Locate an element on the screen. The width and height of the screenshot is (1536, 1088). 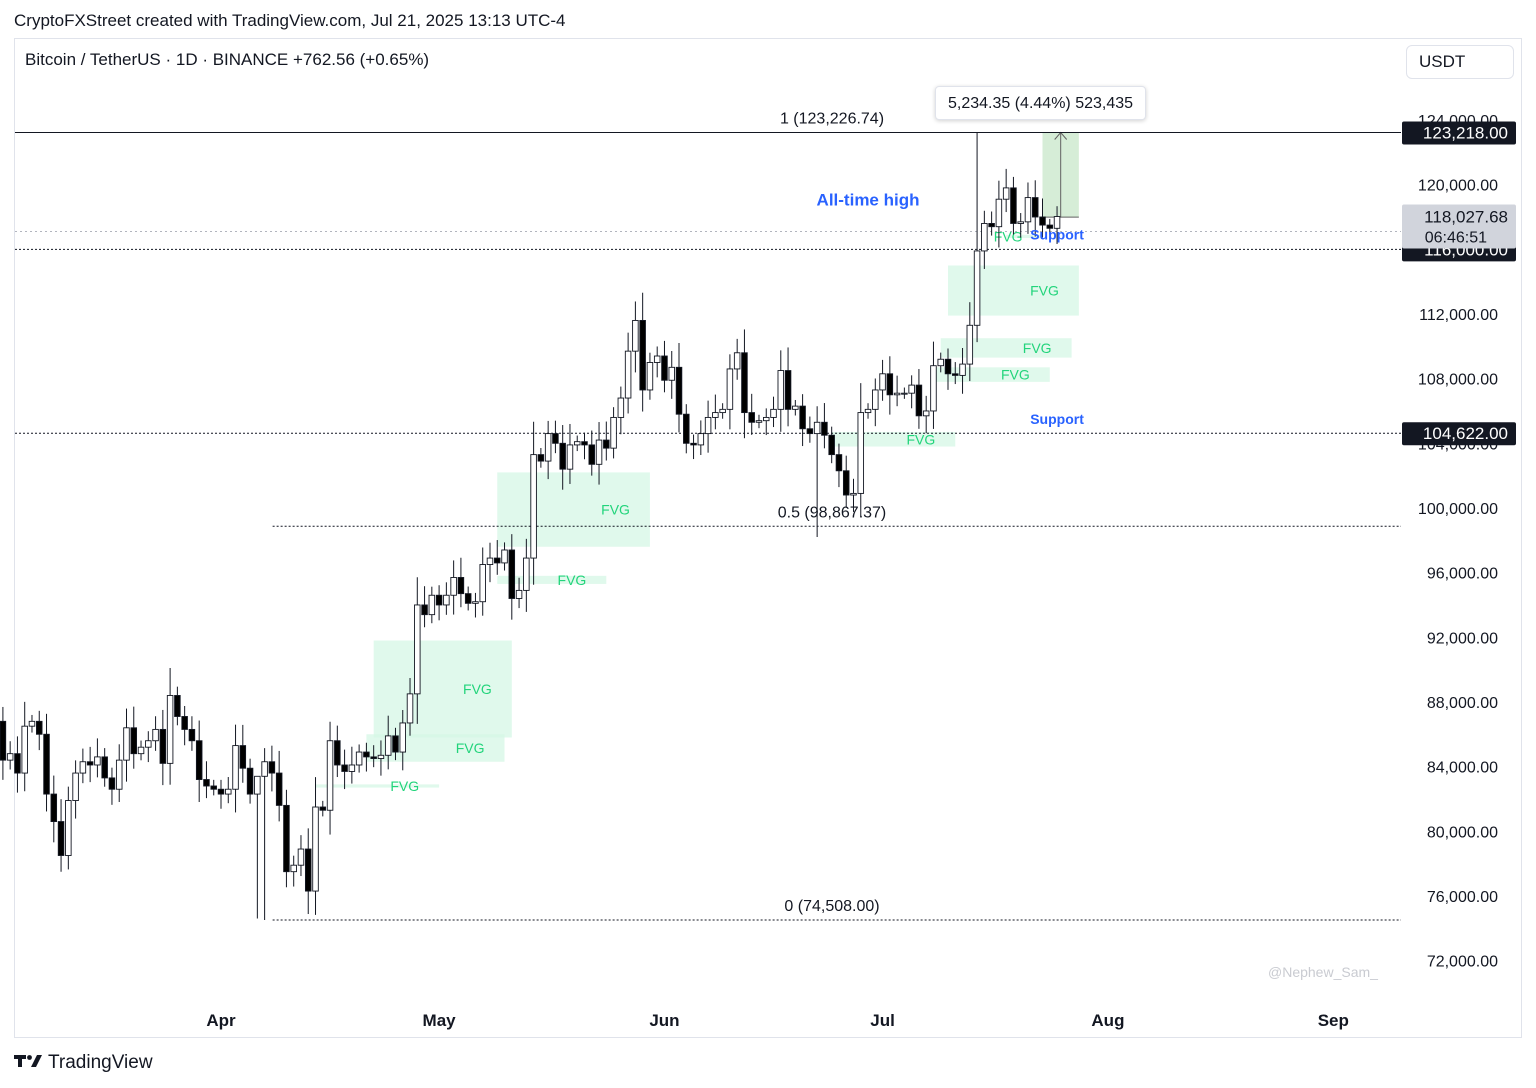
x-tick-label: Jun is located at coordinates (664, 1020).